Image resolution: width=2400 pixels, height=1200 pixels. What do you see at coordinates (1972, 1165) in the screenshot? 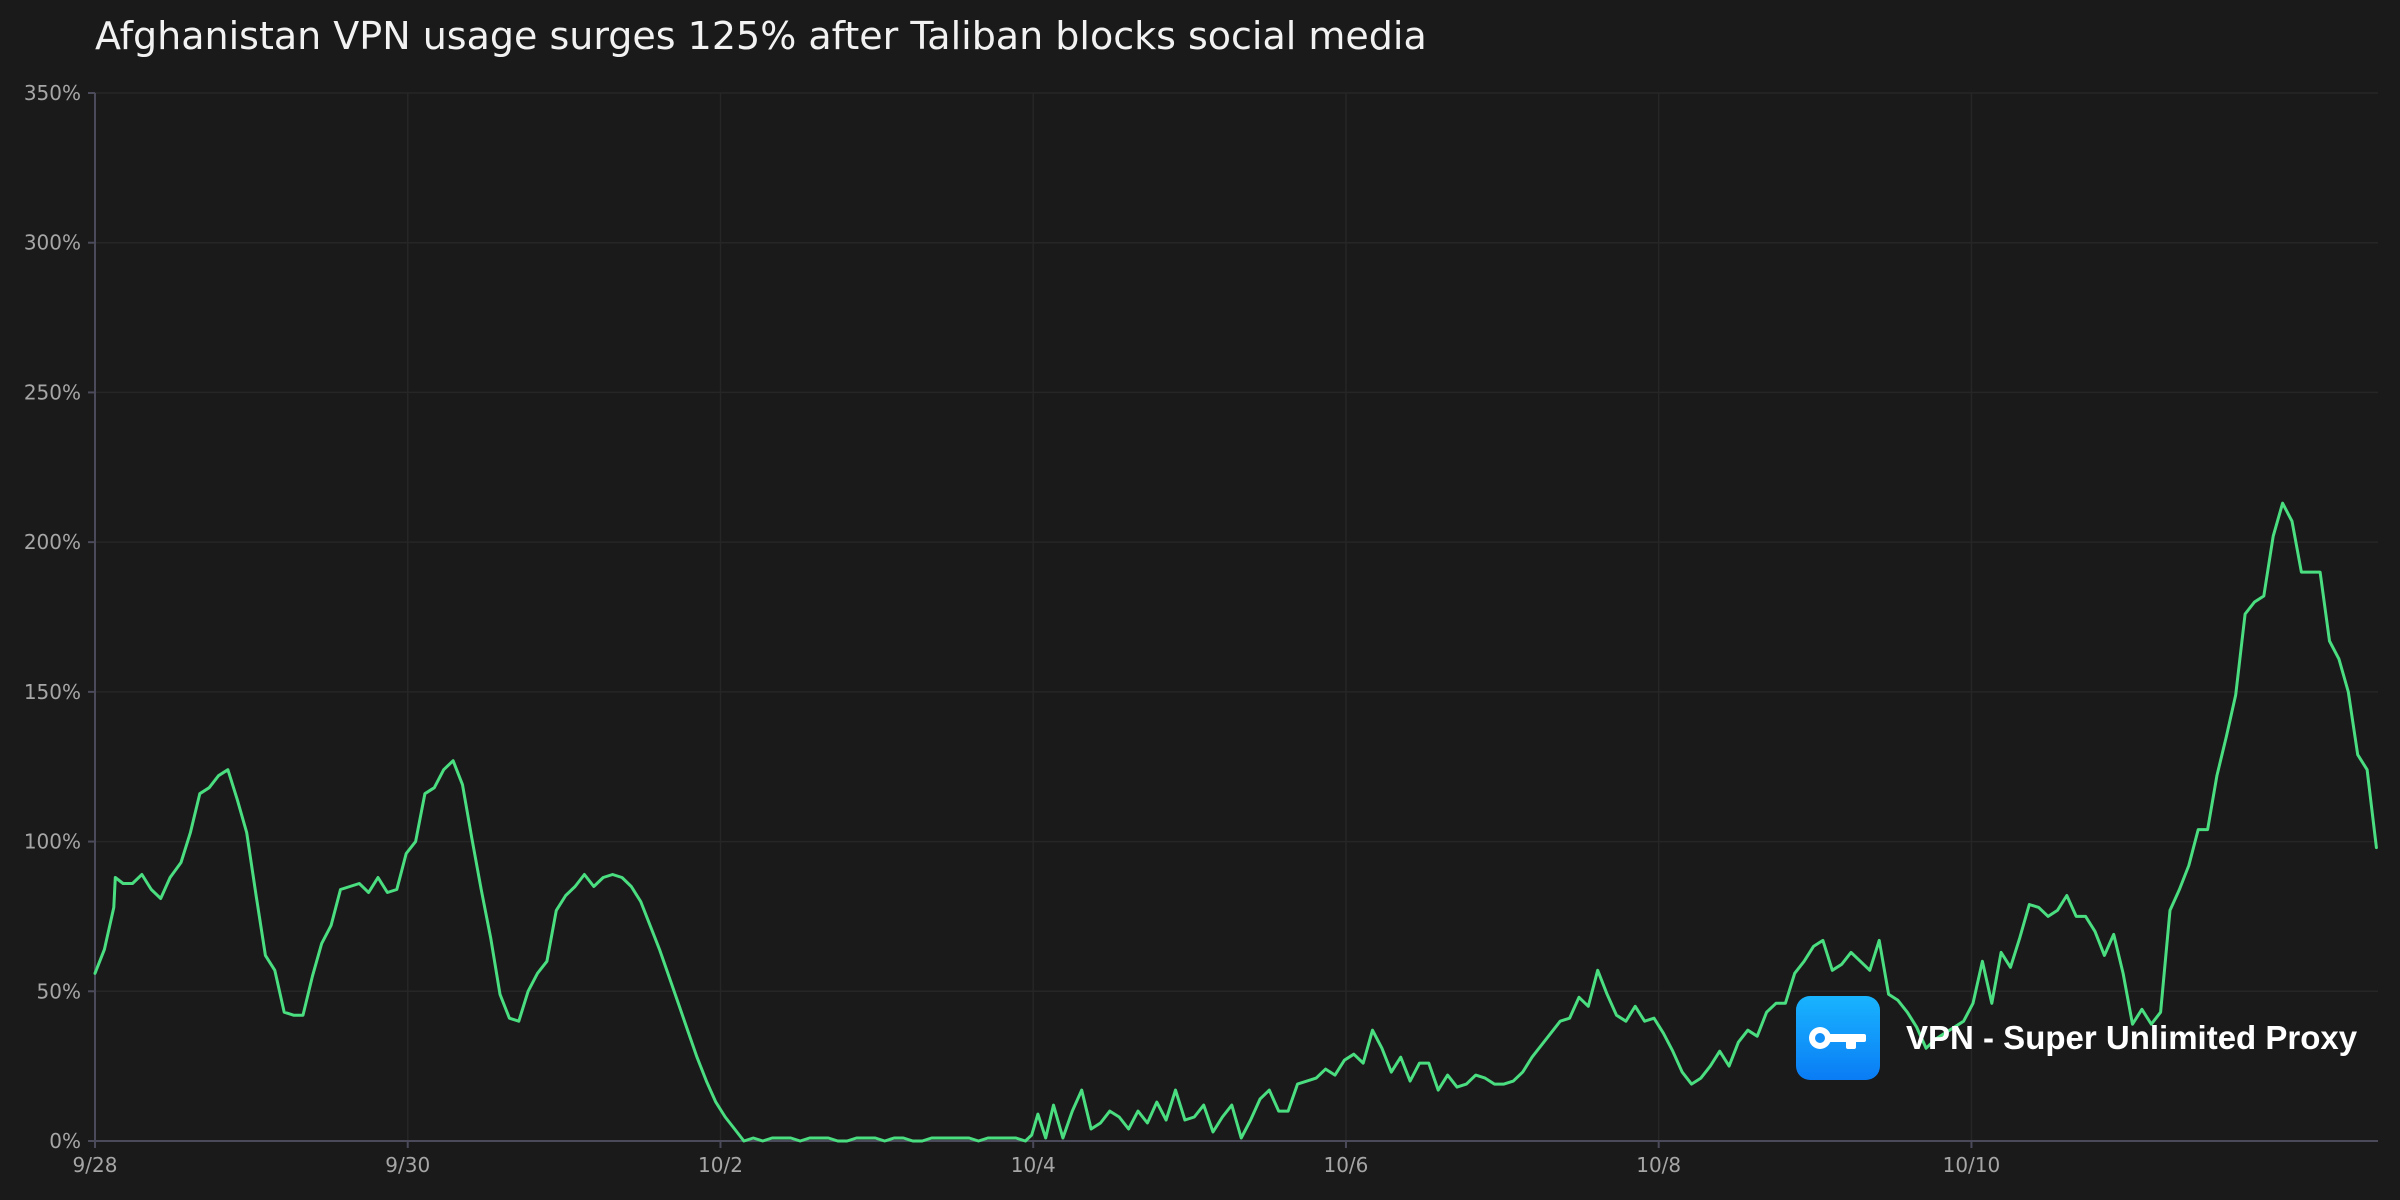
I see `x-tick-label: 10/10` at bounding box center [1972, 1165].